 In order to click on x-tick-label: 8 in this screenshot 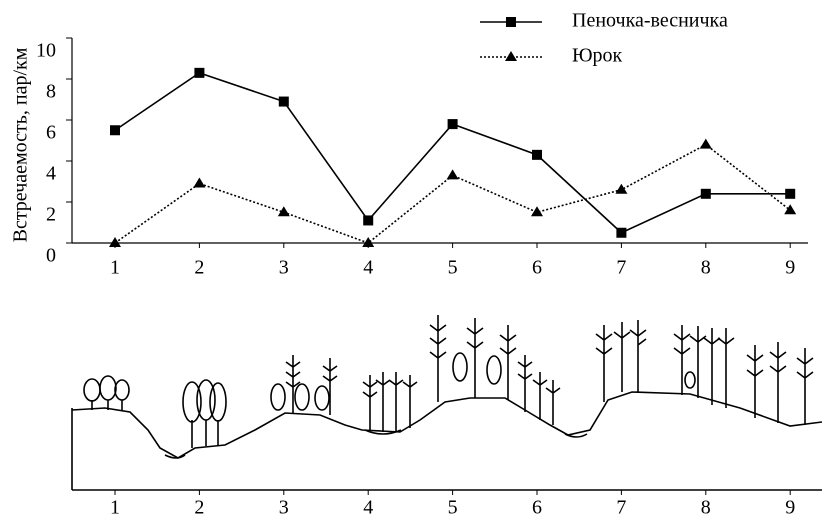, I will do `click(706, 268)`.